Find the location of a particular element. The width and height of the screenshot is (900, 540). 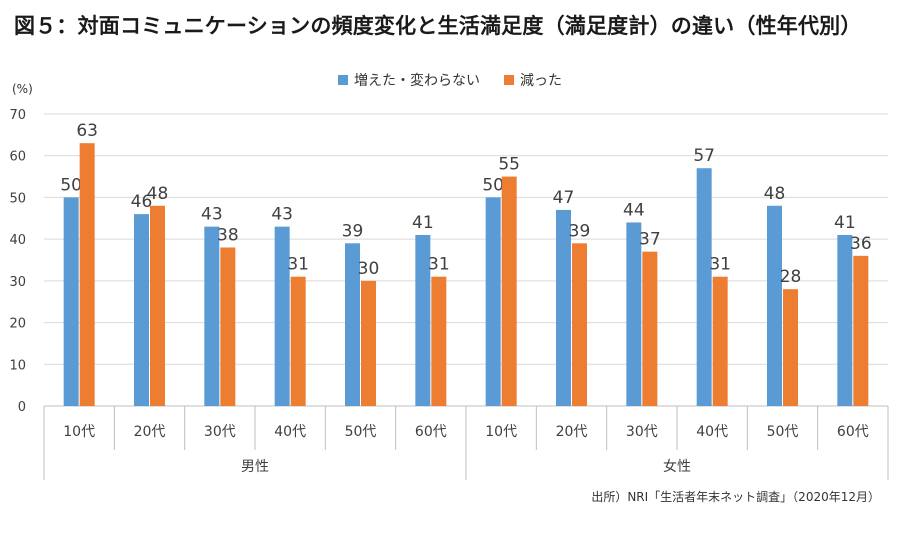

group-label: 女性 is located at coordinates (677, 466).